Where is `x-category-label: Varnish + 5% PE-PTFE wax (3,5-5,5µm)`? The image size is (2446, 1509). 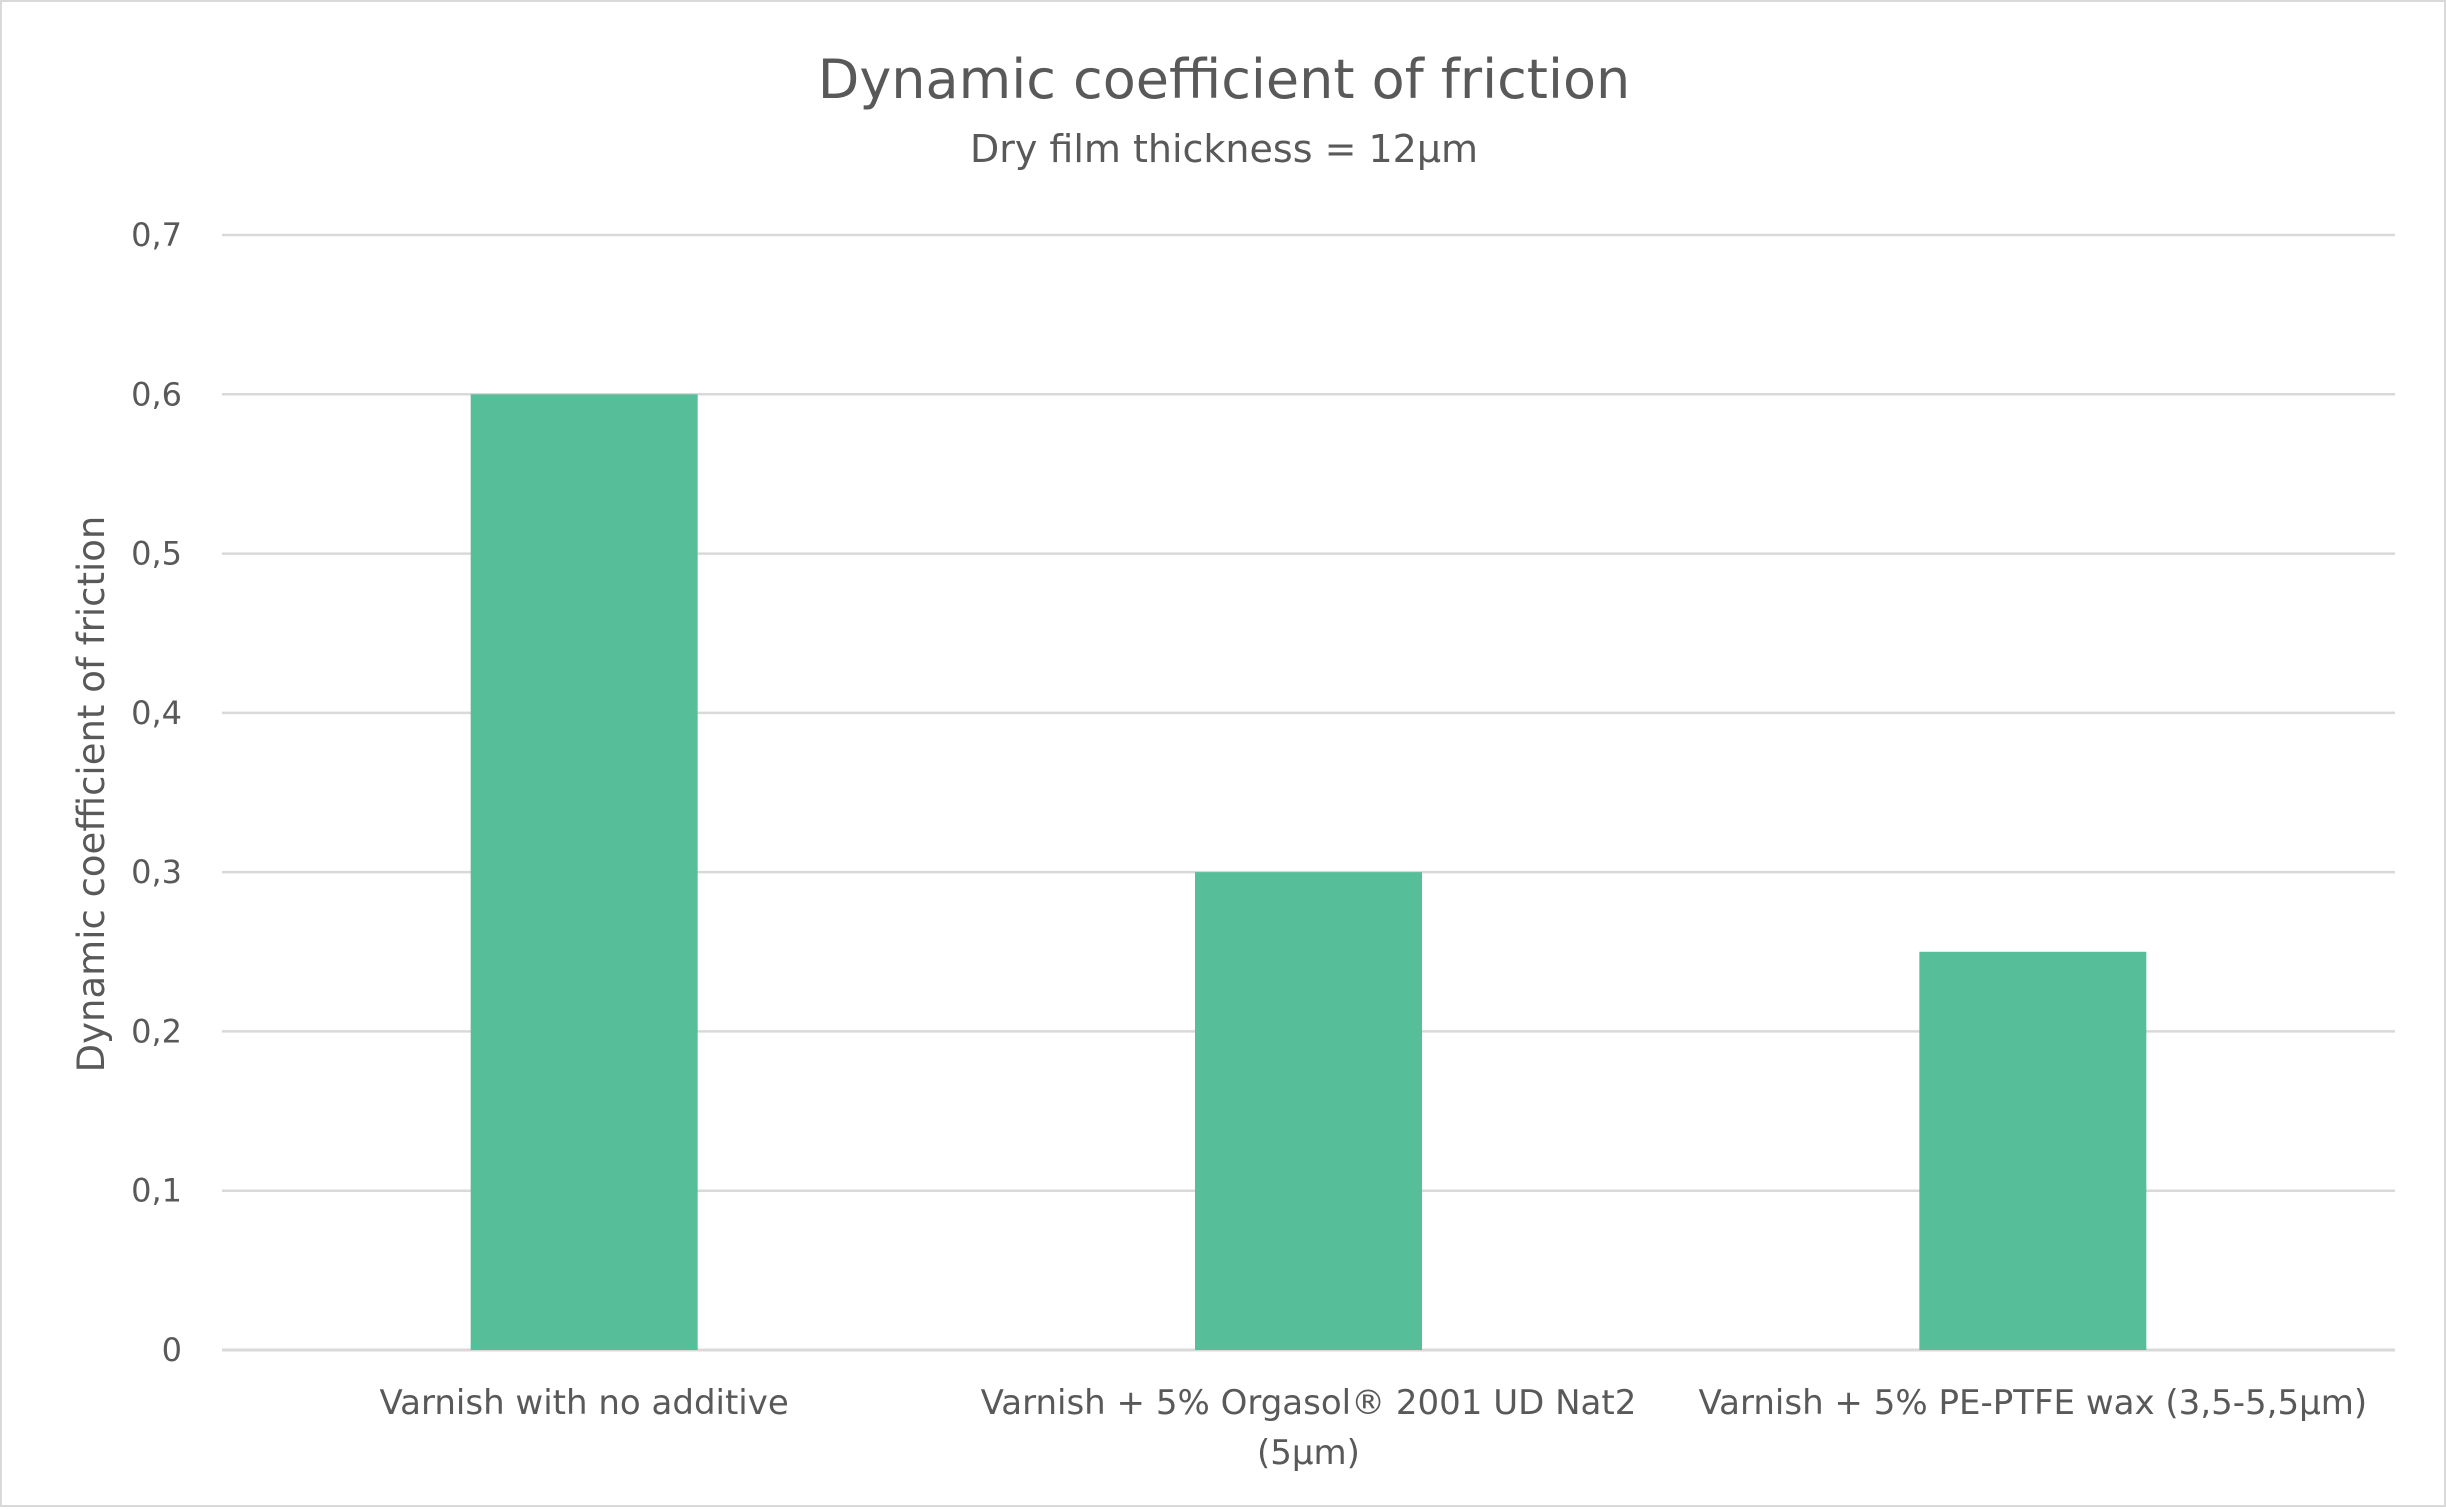
x-category-label: Varnish + 5% PE-PTFE wax (3,5-5,5µm) is located at coordinates (2033, 1403).